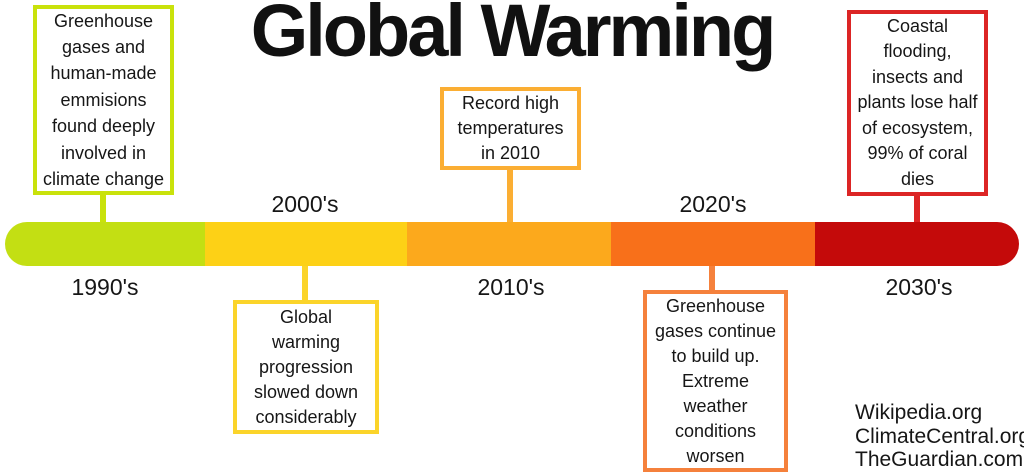  Describe the element at coordinates (917, 209) in the screenshot. I see `connector-coastal-flooding` at that location.